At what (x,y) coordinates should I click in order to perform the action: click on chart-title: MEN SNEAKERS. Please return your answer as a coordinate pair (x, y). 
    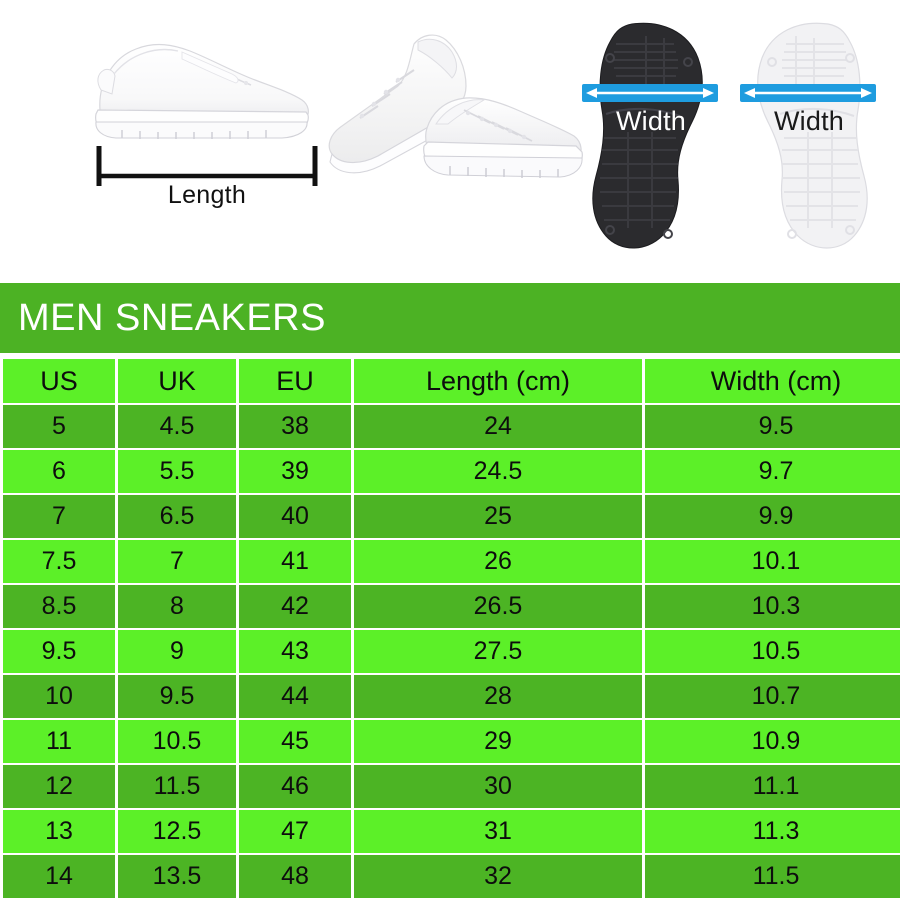
    Looking at the image, I should click on (172, 317).